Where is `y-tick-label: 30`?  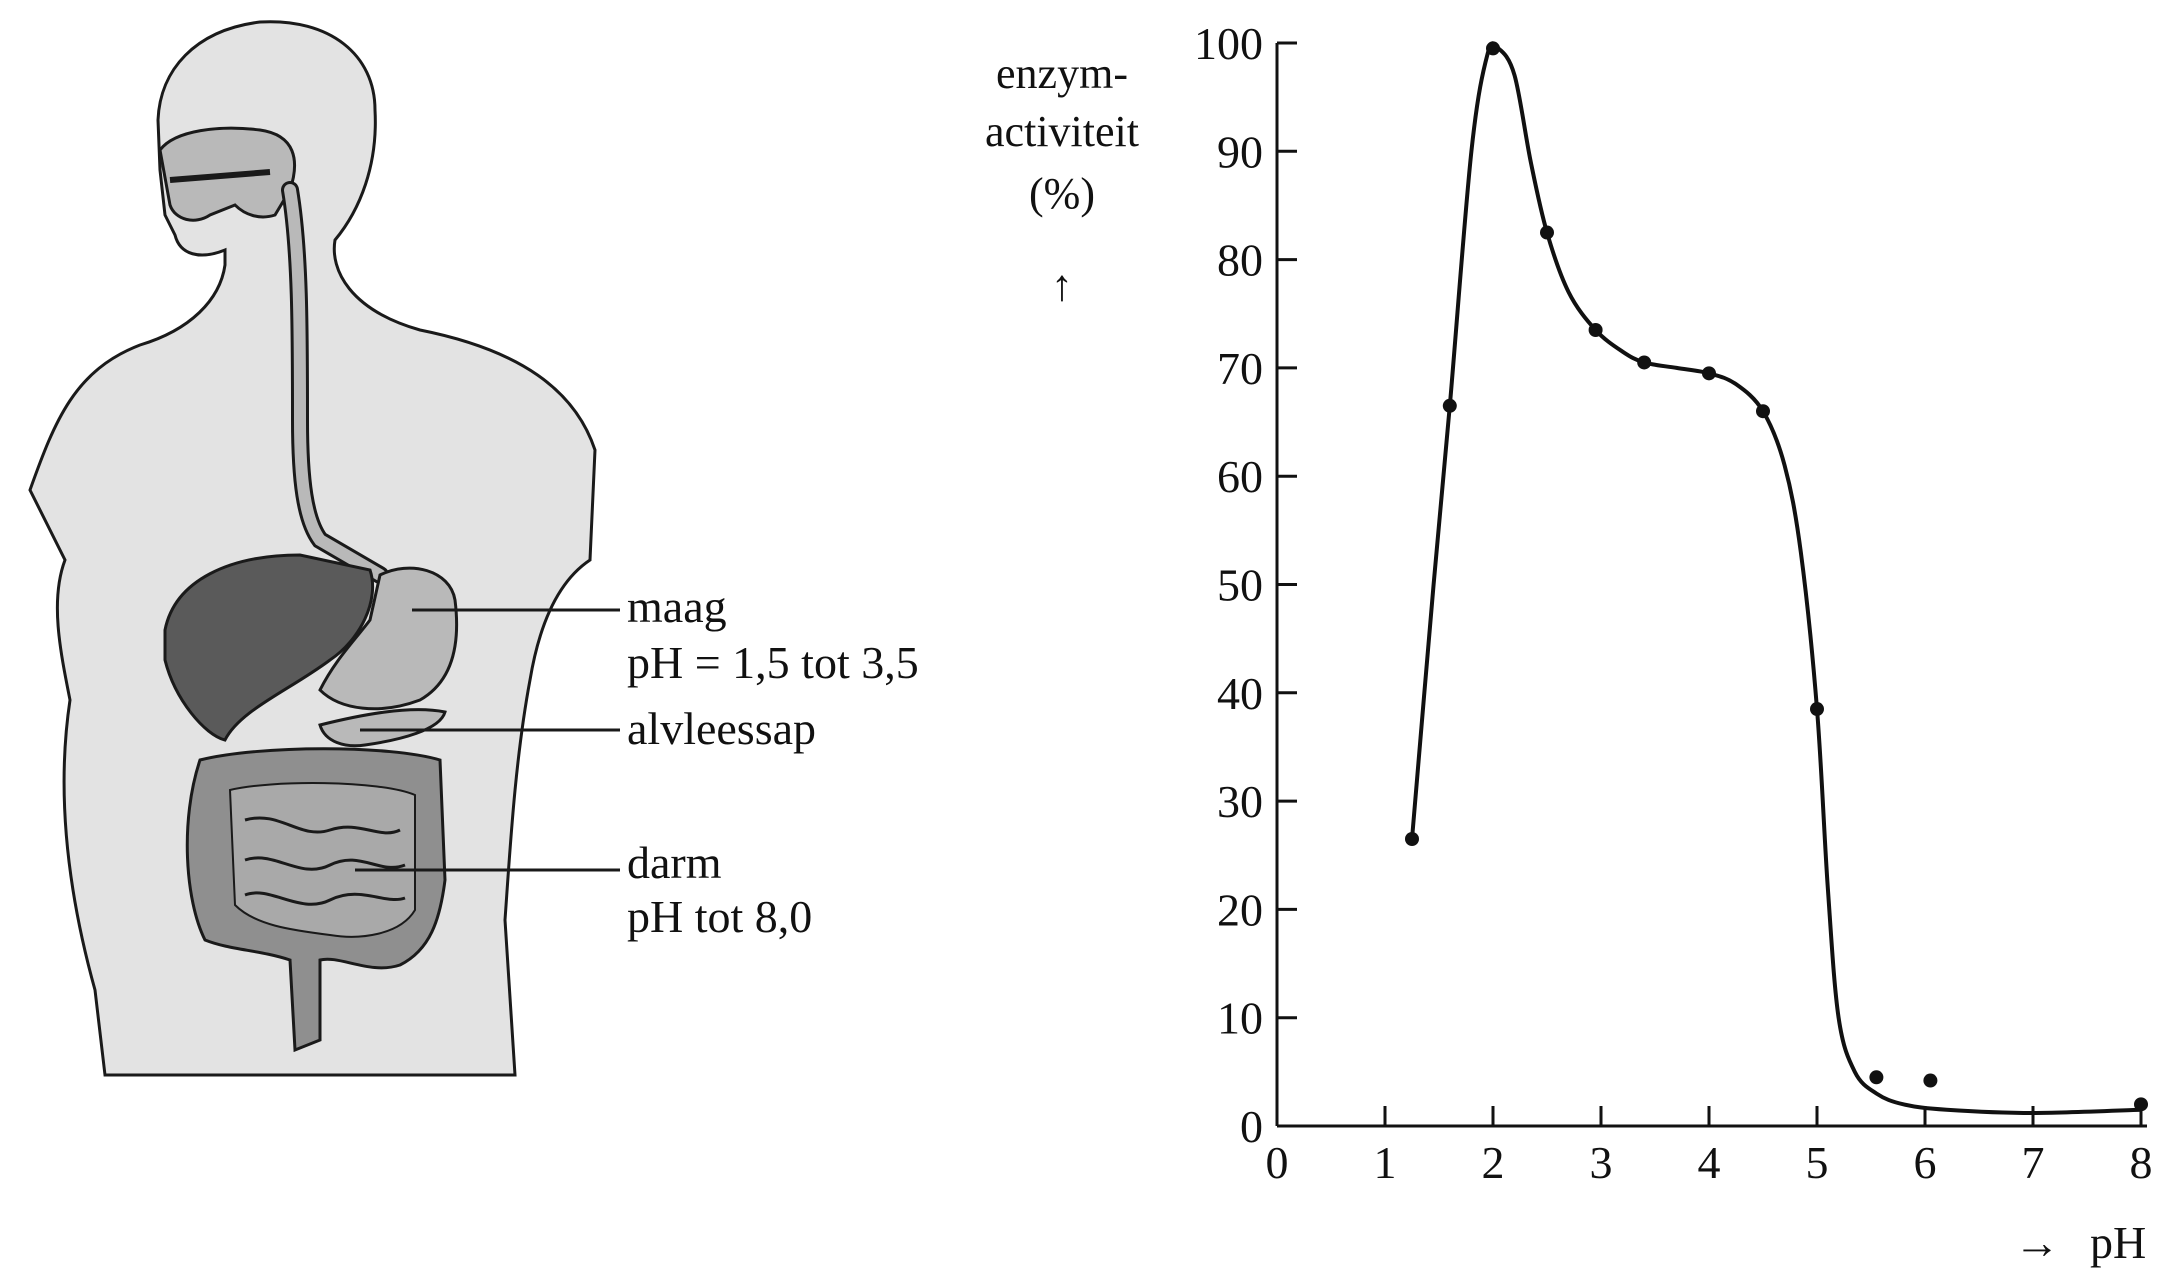
y-tick-label: 30 is located at coordinates (1240, 801).